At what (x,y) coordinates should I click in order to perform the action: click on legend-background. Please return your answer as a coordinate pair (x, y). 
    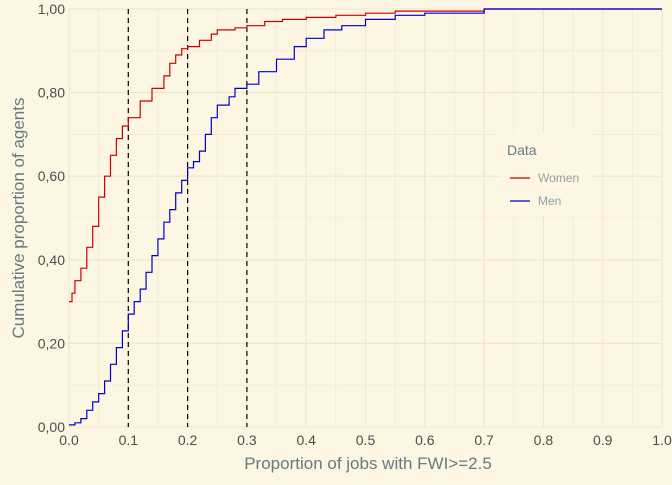
    Looking at the image, I should click on (545, 174).